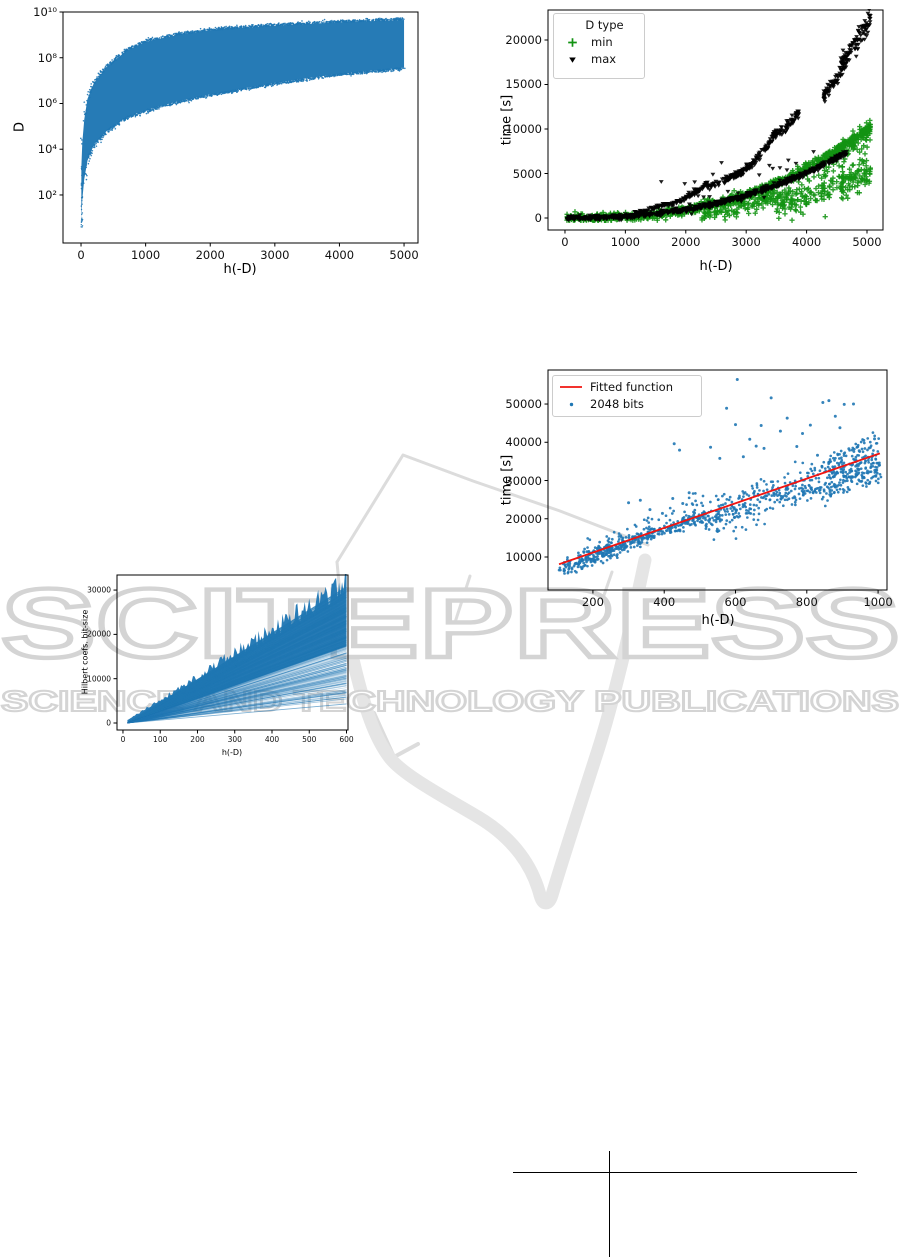 The width and height of the screenshot is (901, 1257). What do you see at coordinates (627, 396) in the screenshot?
I see `legend-fitted: Fitted function 2048 bits` at bounding box center [627, 396].